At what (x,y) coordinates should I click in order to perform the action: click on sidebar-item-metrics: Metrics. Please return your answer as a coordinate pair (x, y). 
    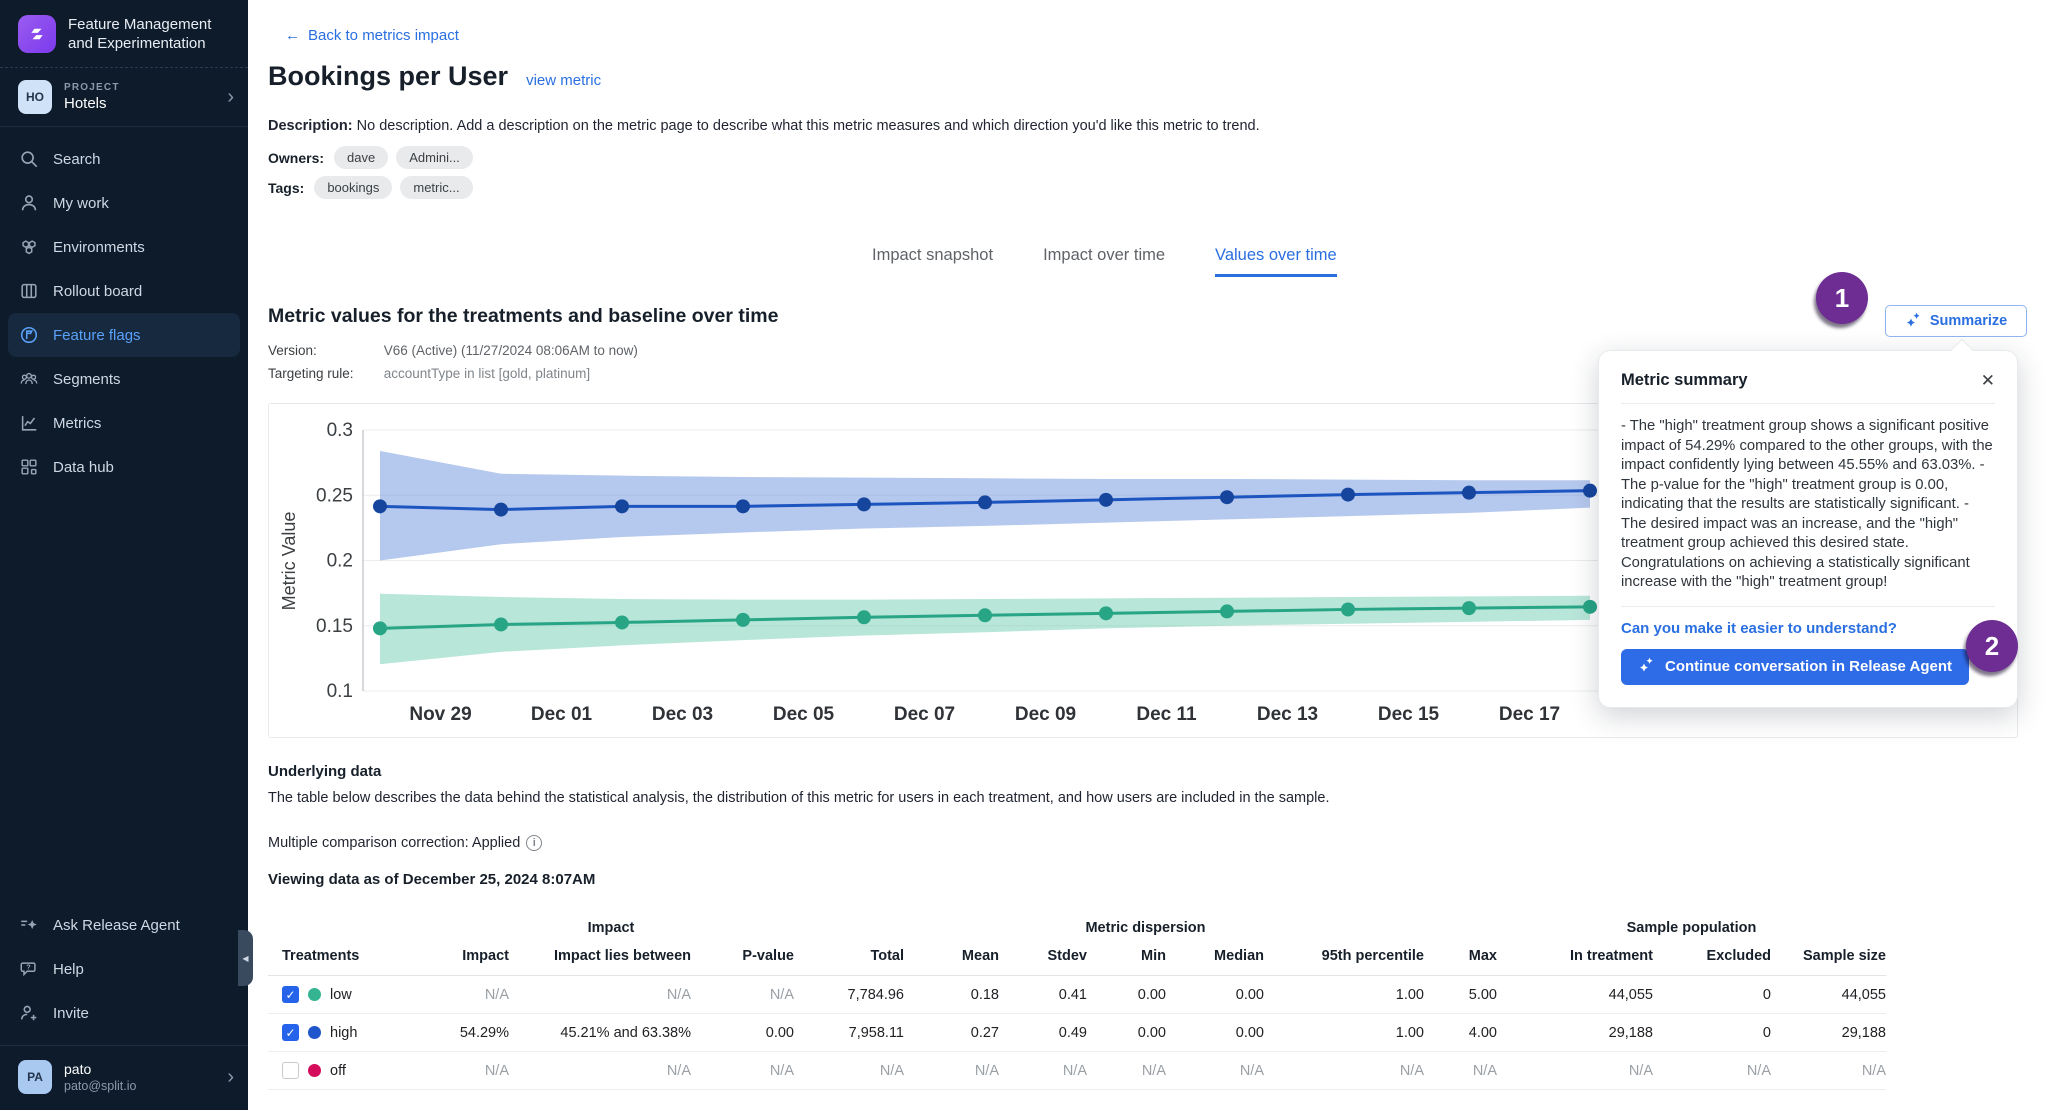
    Looking at the image, I should click on (124, 423).